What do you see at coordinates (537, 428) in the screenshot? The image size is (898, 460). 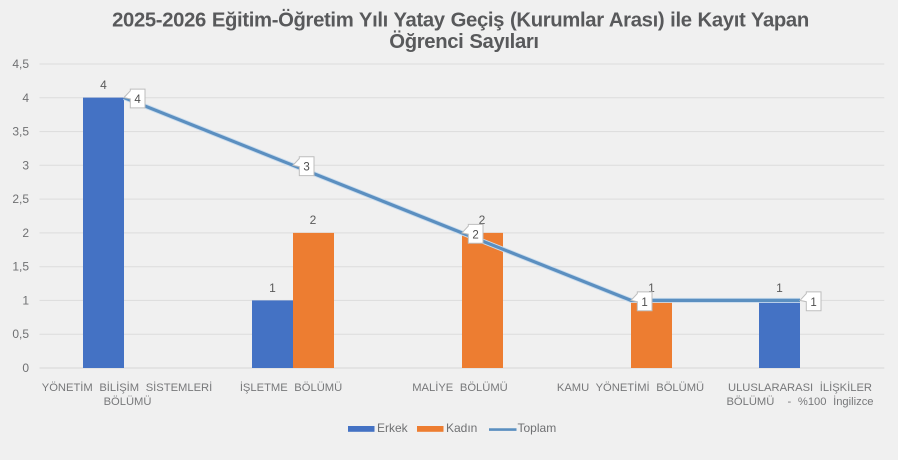 I see `svg-text: Toplam` at bounding box center [537, 428].